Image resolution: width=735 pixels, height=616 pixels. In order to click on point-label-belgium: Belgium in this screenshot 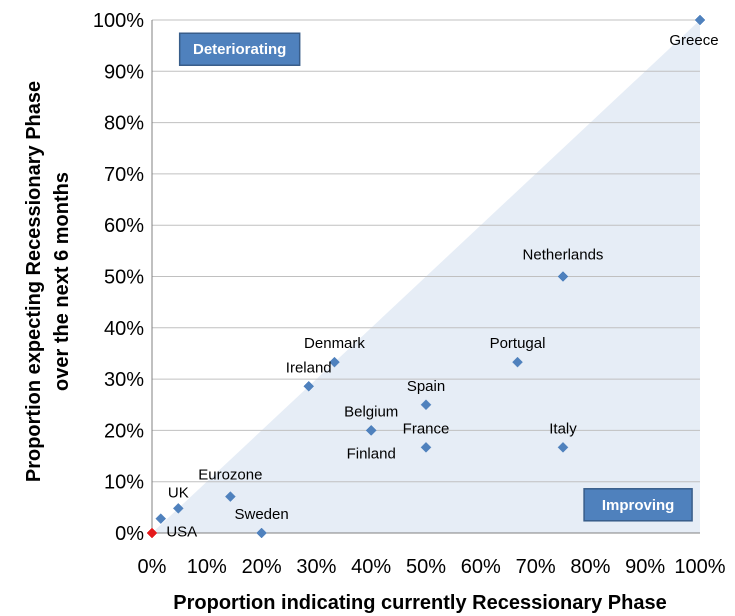, I will do `click(371, 411)`.